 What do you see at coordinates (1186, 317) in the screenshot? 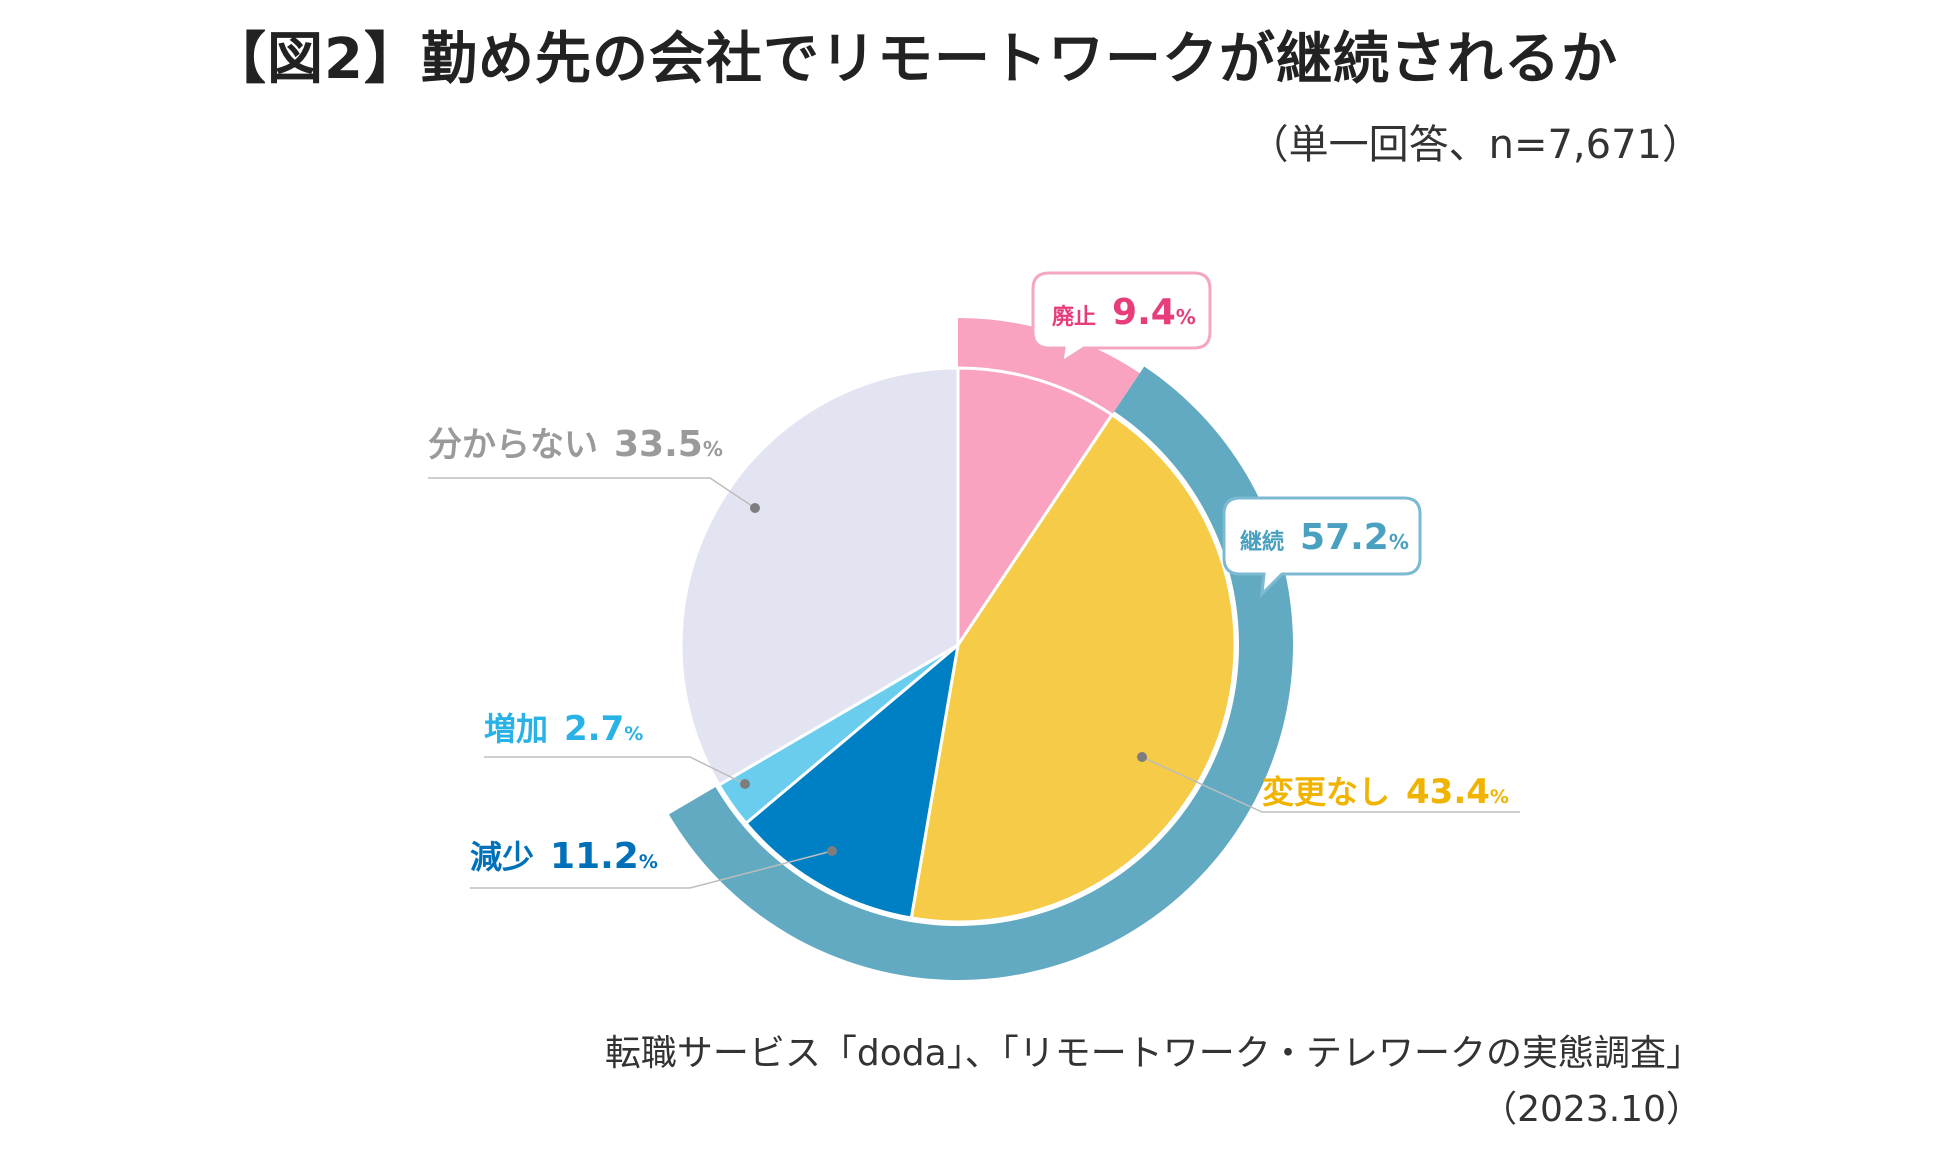
I see `label-haishi-percent: %` at bounding box center [1186, 317].